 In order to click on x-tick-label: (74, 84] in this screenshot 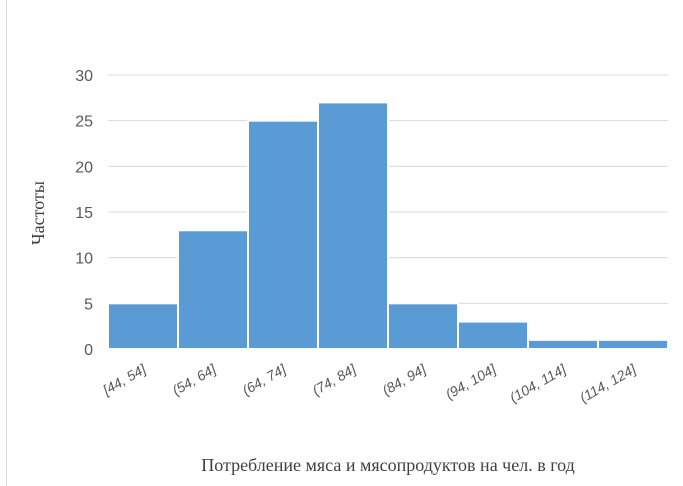, I will do `click(334, 379)`.